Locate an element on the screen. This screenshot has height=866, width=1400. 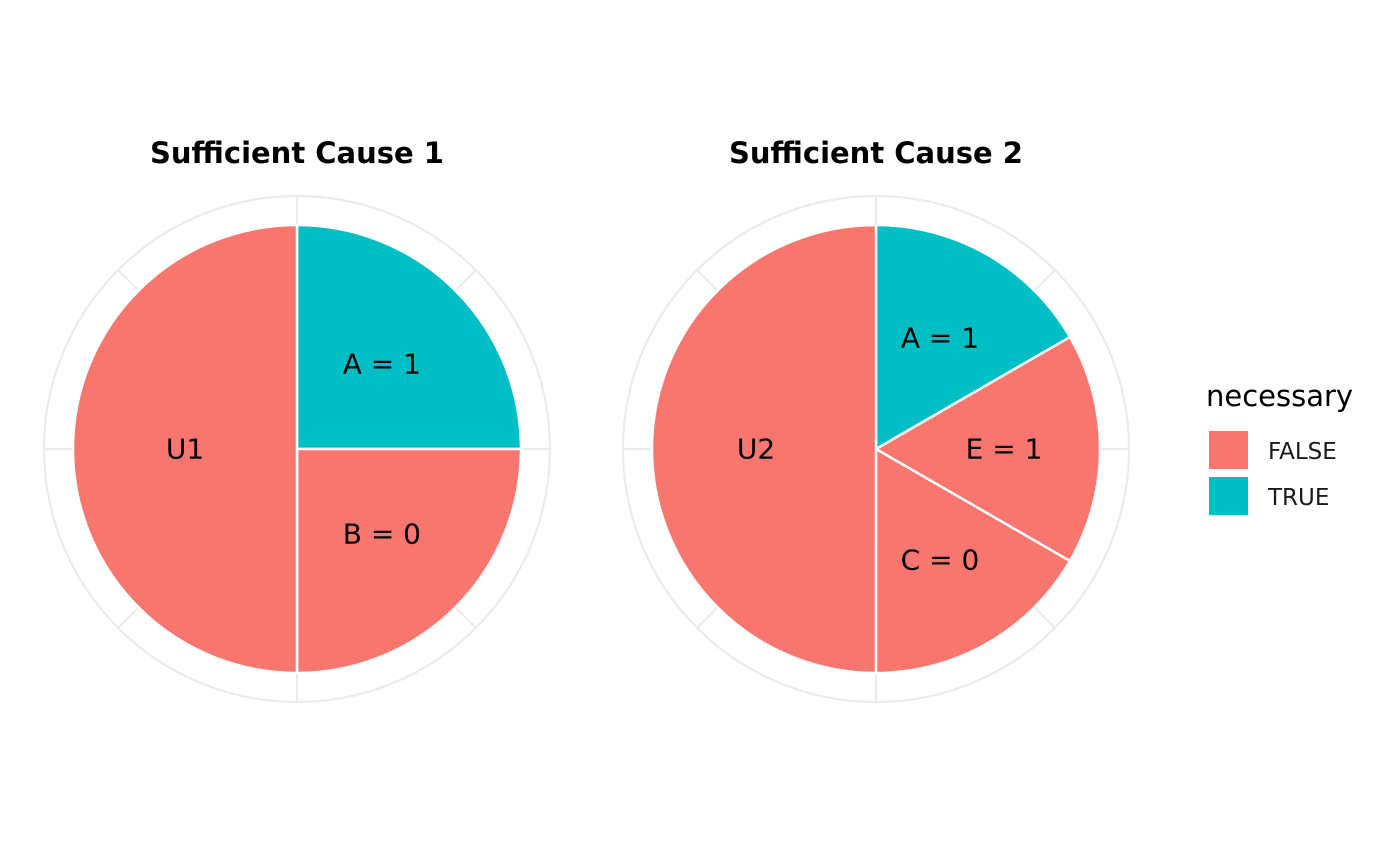
slice-label-c-0: C = 0 is located at coordinates (940, 559).